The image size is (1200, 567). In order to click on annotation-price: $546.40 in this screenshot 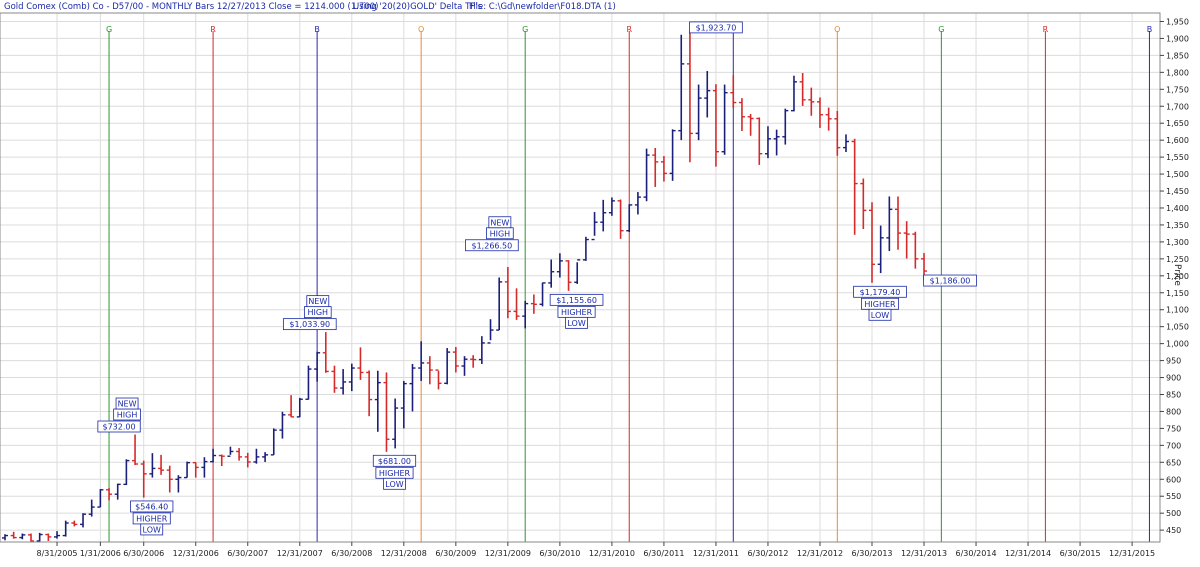, I will do `click(151, 506)`.